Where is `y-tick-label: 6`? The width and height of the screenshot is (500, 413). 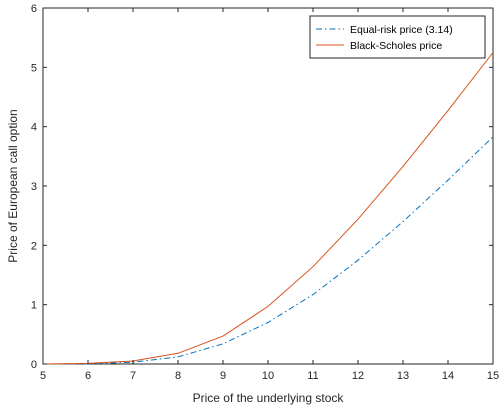 y-tick-label: 6 is located at coordinates (34, 9).